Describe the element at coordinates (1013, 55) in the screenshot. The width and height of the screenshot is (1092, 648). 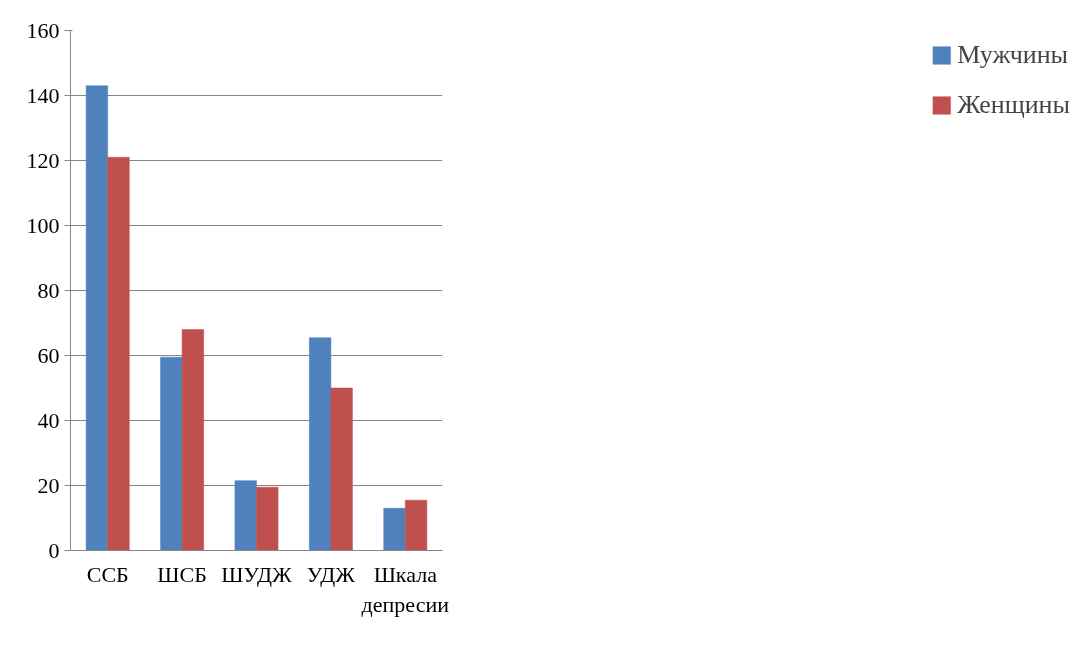
I see `legend-label: Мужчины` at that location.